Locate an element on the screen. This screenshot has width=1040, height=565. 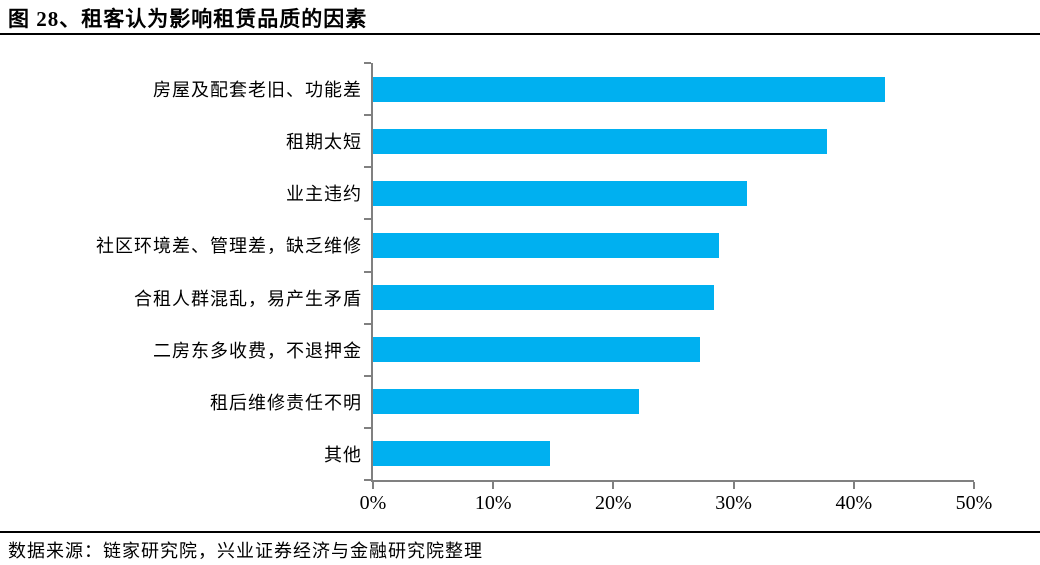
x-axis-tick-label: 20% is located at coordinates (613, 503).